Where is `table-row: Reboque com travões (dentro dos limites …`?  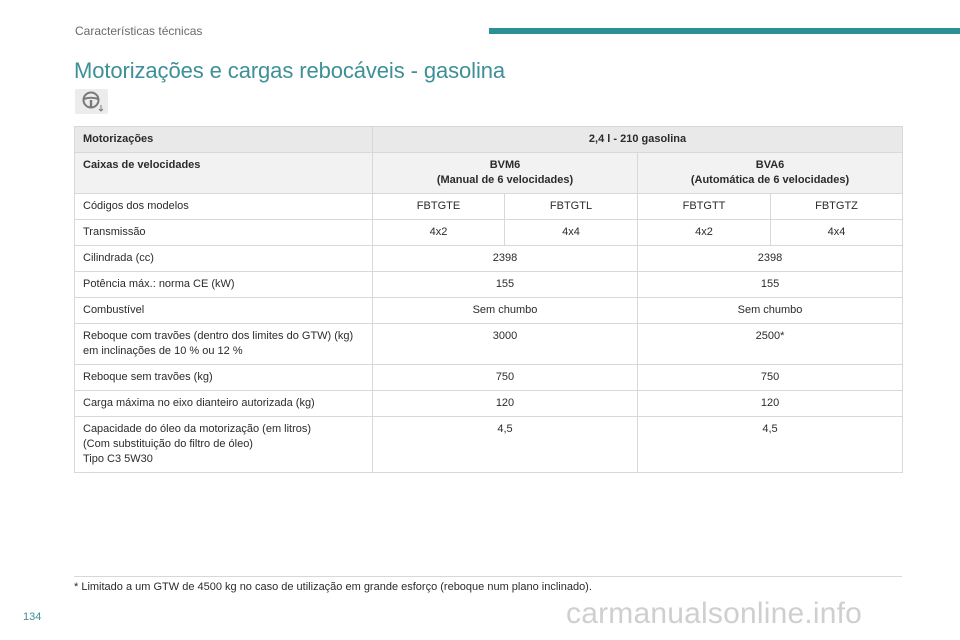 table-row: Reboque com travões (dentro dos limites … is located at coordinates (489, 344).